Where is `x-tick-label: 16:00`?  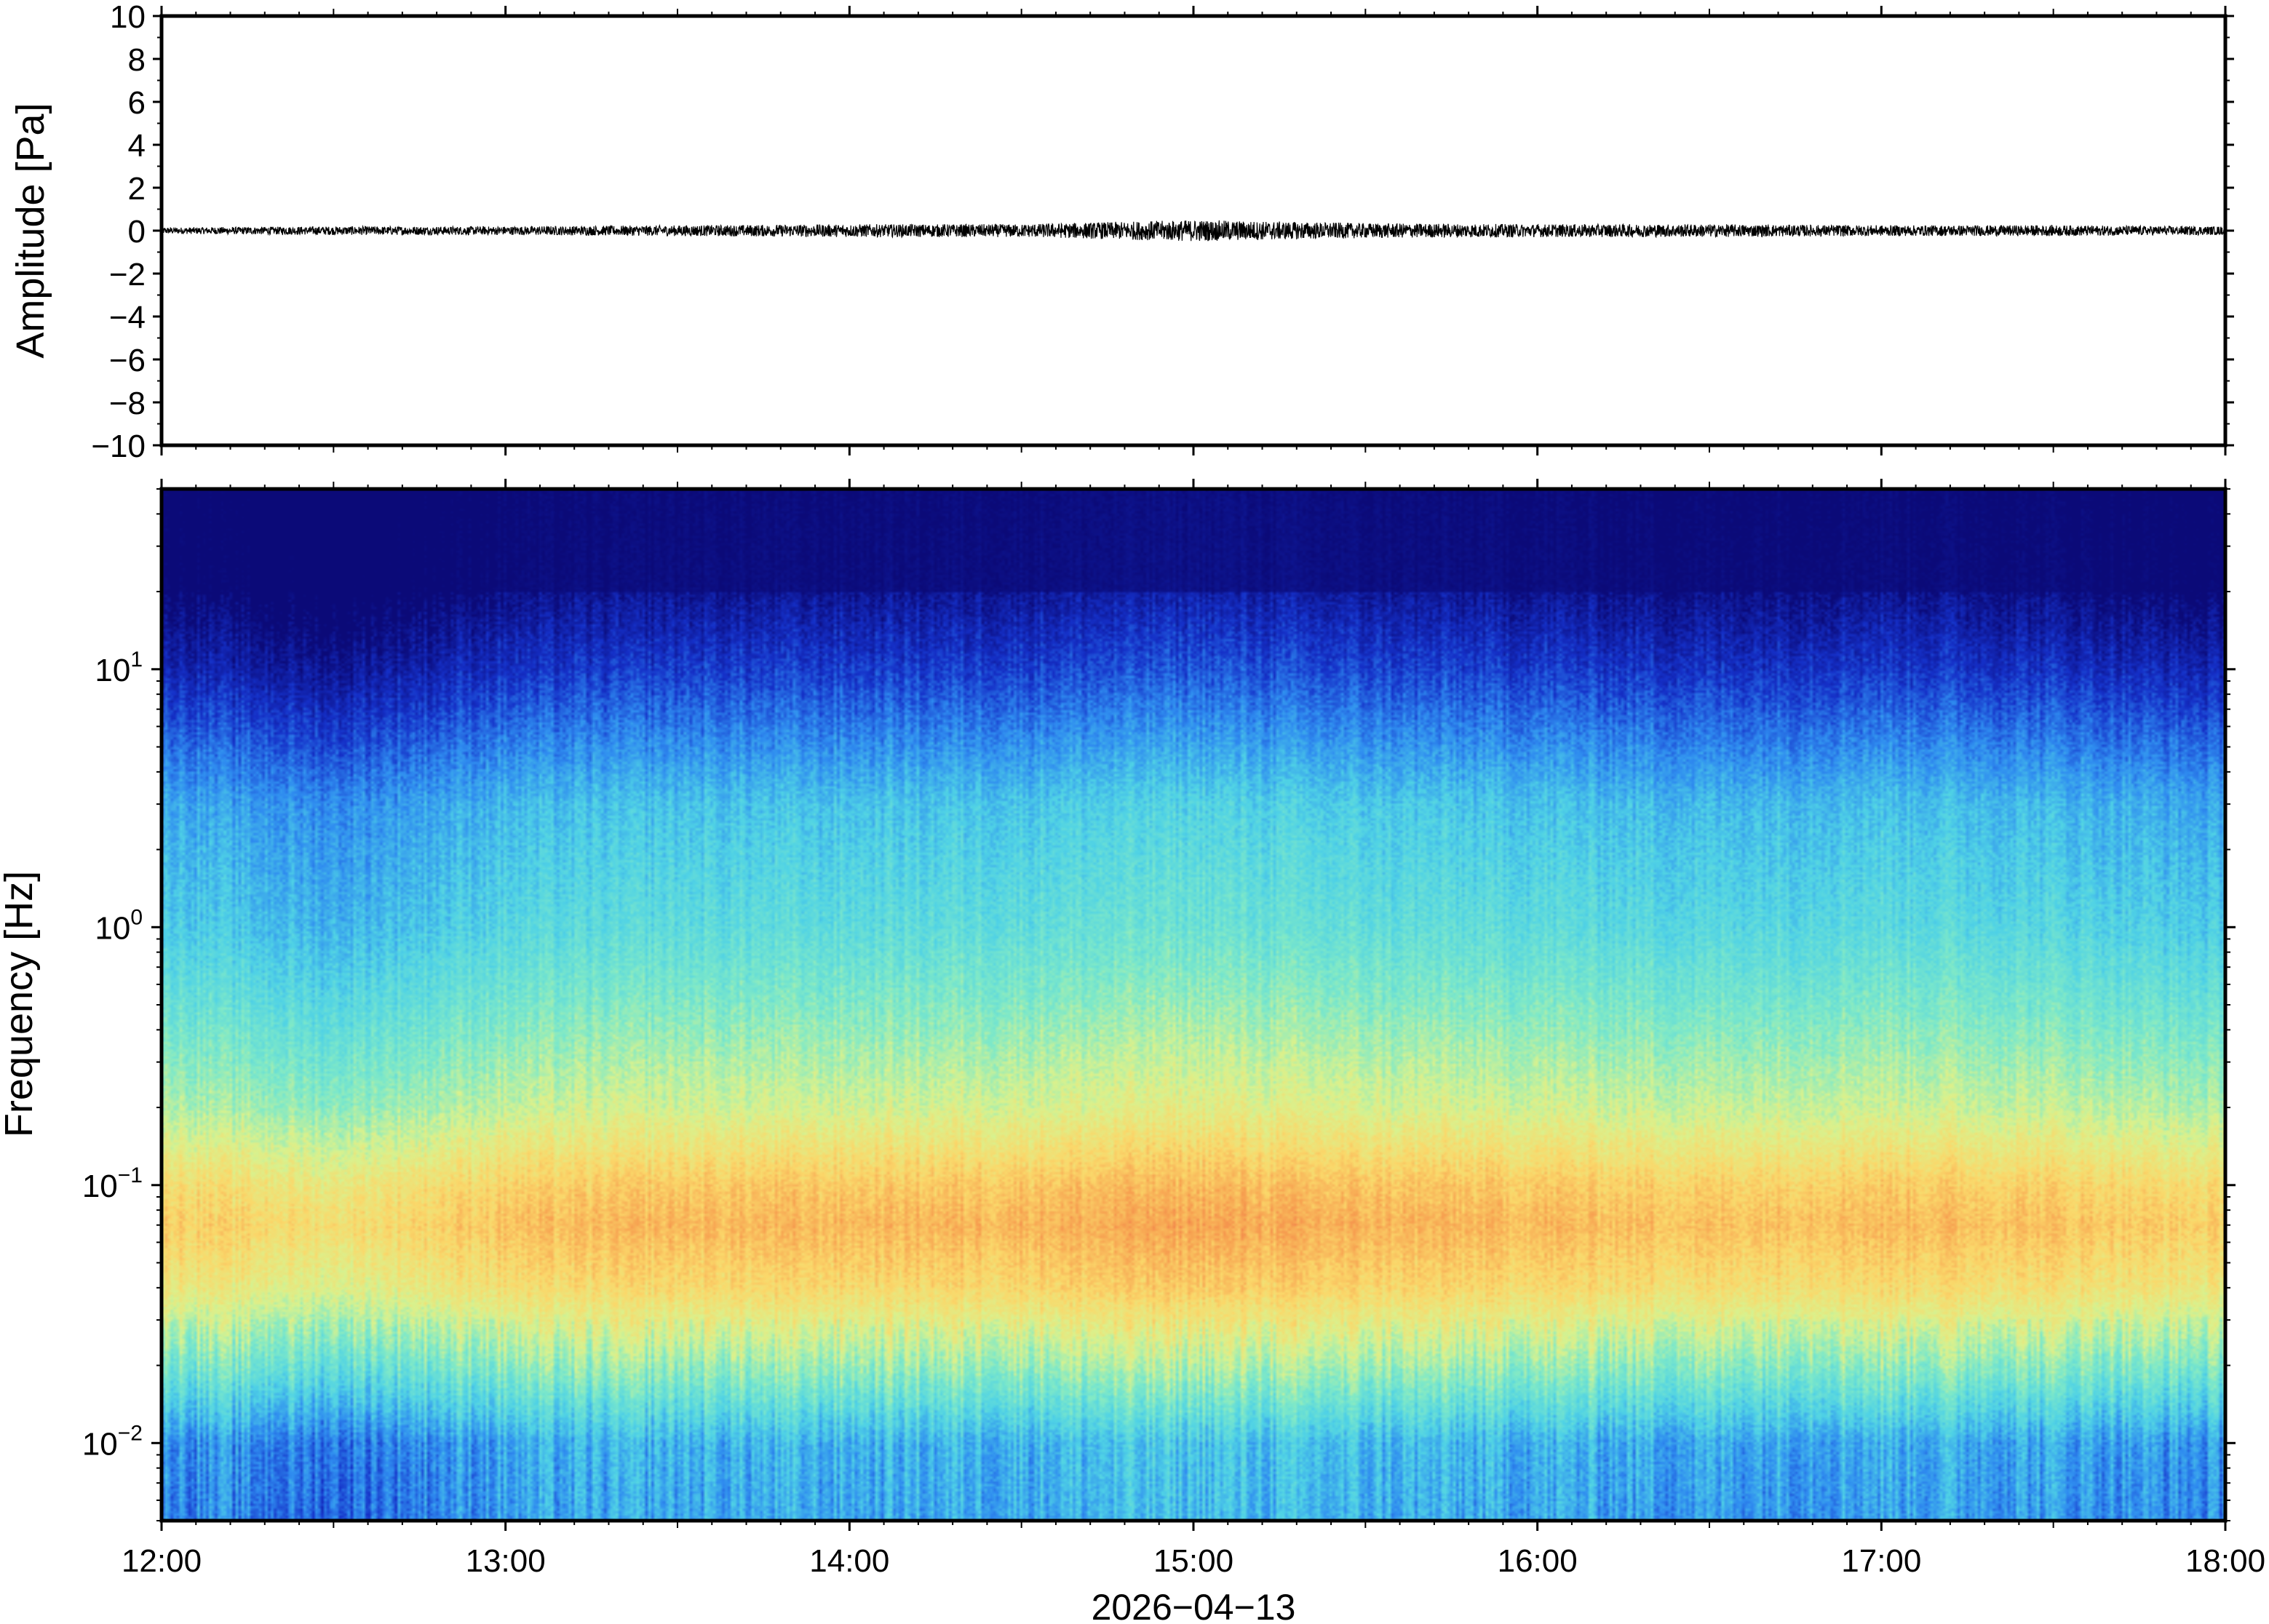
x-tick-label: 16:00 is located at coordinates (1538, 1561).